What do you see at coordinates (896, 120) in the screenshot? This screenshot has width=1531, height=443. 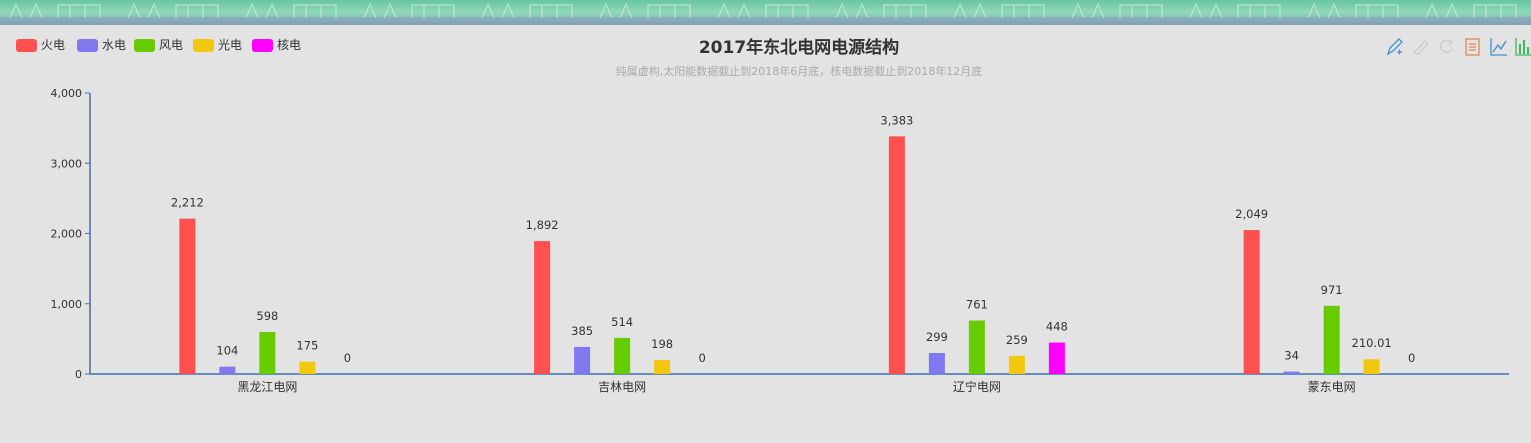 I see `data-label: 3,383` at bounding box center [896, 120].